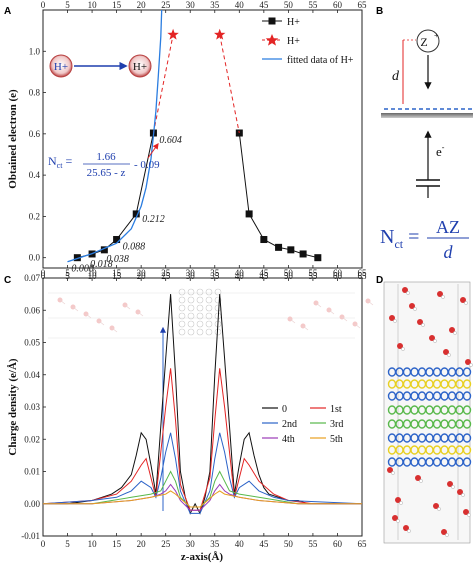 This screenshot has width=474, height=566. What do you see at coordinates (396, 76) in the screenshot?
I see `distance-label: d` at bounding box center [396, 76].